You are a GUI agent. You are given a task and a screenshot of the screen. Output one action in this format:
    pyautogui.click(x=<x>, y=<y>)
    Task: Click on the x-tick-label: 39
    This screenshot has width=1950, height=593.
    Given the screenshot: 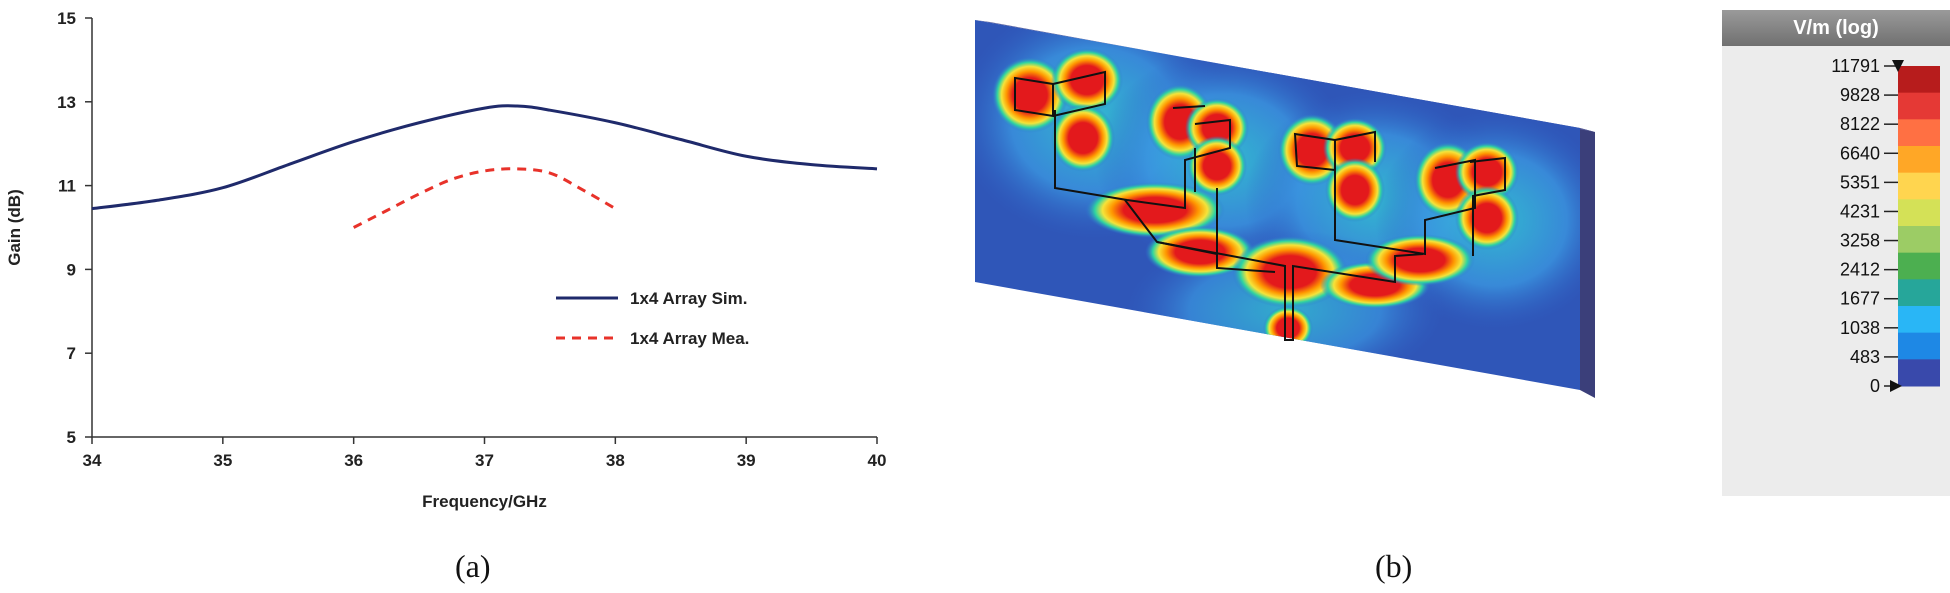 What is the action you would take?
    pyautogui.click(x=746, y=460)
    